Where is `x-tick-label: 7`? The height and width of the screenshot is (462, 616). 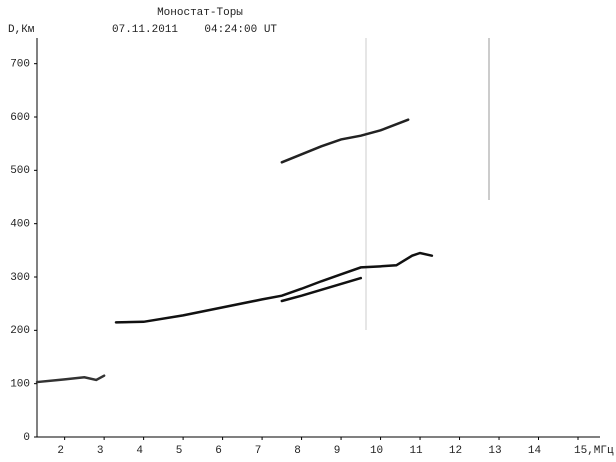
x-tick-label: 7 is located at coordinates (258, 451).